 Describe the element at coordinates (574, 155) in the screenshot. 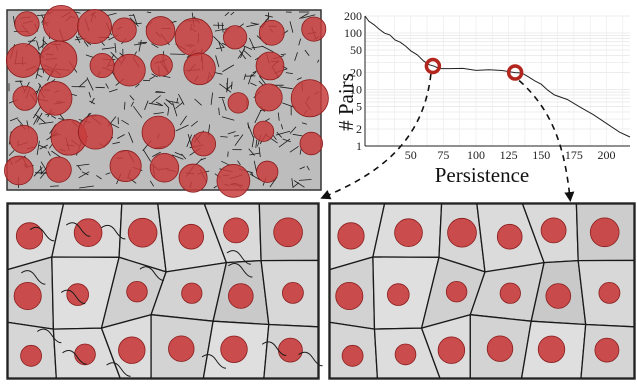

I see `x-tick-label: 175` at that location.